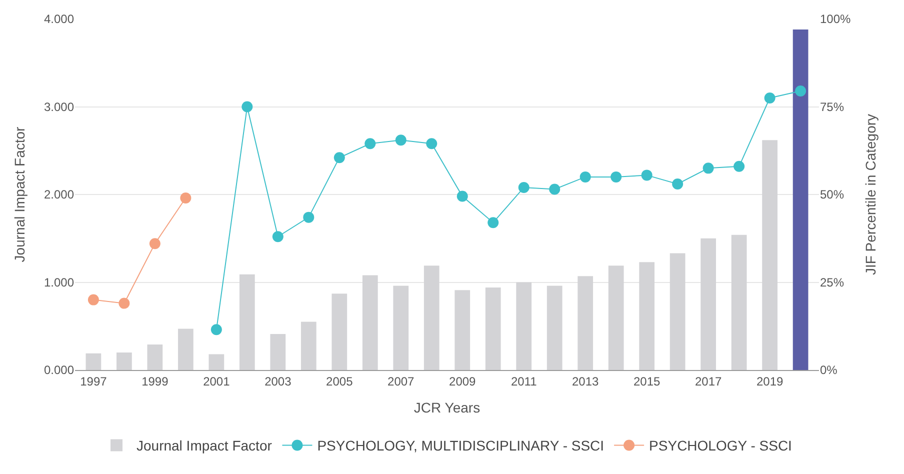  I want to click on x-axis-title: JCR Years, so click(447, 408).